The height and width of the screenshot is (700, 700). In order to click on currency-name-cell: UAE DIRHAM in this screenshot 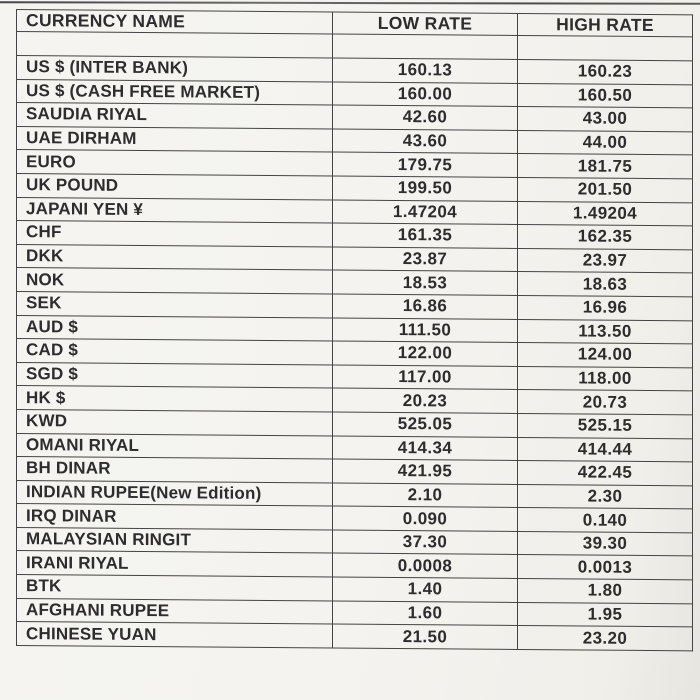, I will do `click(174, 139)`.